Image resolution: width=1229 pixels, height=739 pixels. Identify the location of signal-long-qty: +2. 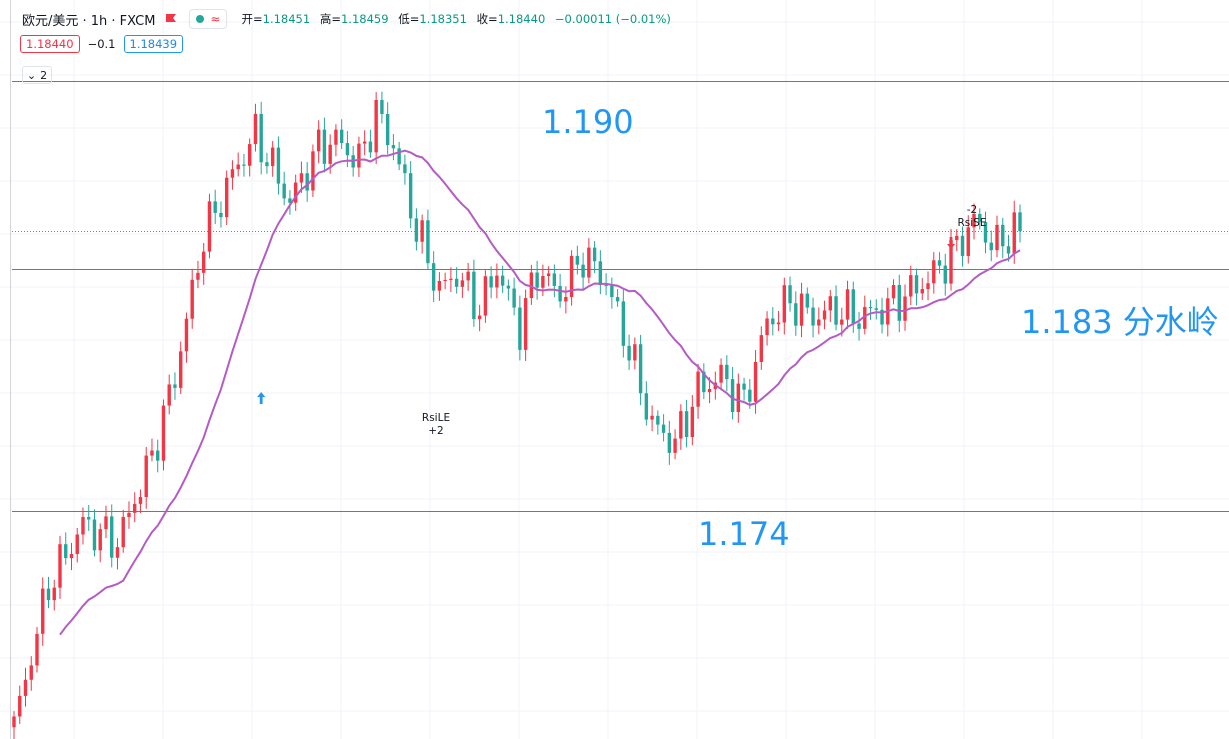
(436, 431).